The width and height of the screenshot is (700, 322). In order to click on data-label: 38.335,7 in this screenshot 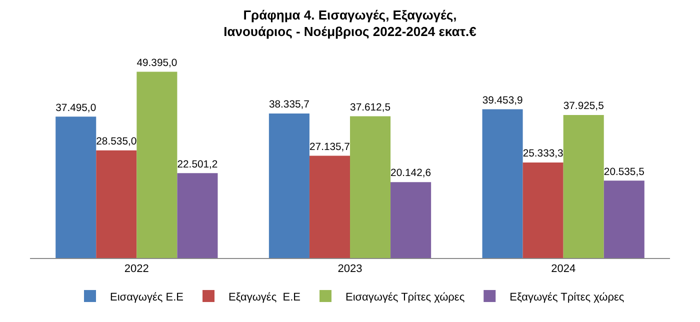, I will do `click(289, 105)`.